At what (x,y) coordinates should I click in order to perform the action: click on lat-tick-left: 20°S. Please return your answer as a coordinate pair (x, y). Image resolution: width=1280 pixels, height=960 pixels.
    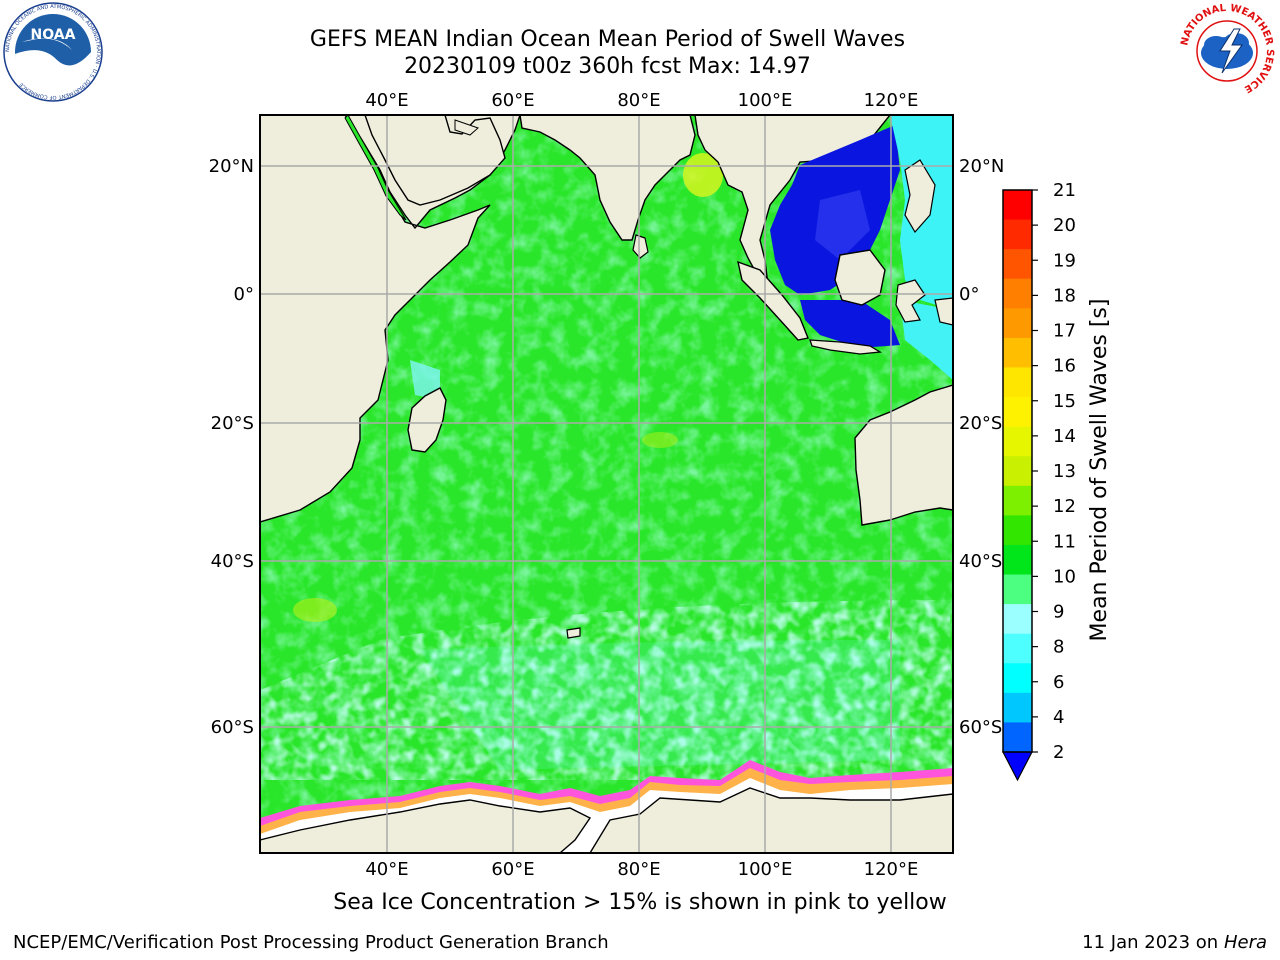
    Looking at the image, I should click on (232, 423).